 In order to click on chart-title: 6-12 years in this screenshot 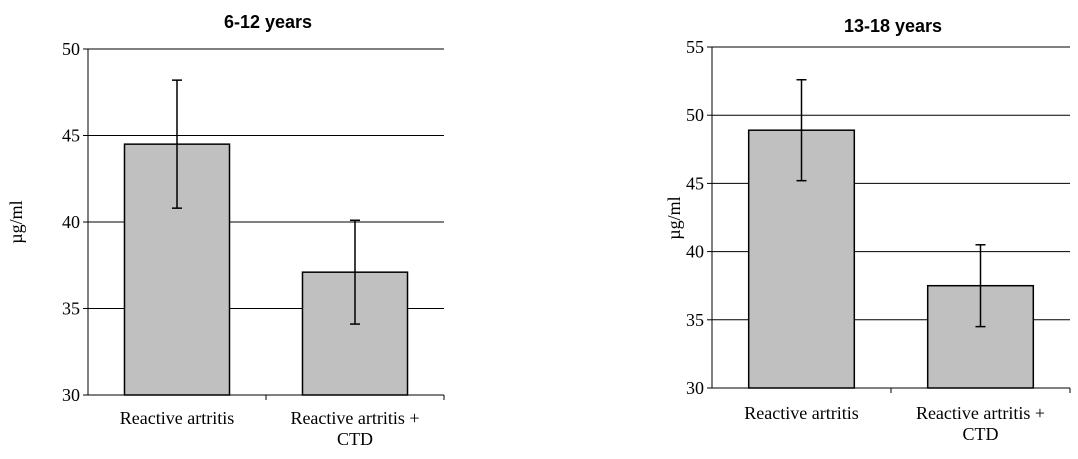, I will do `click(268, 22)`.